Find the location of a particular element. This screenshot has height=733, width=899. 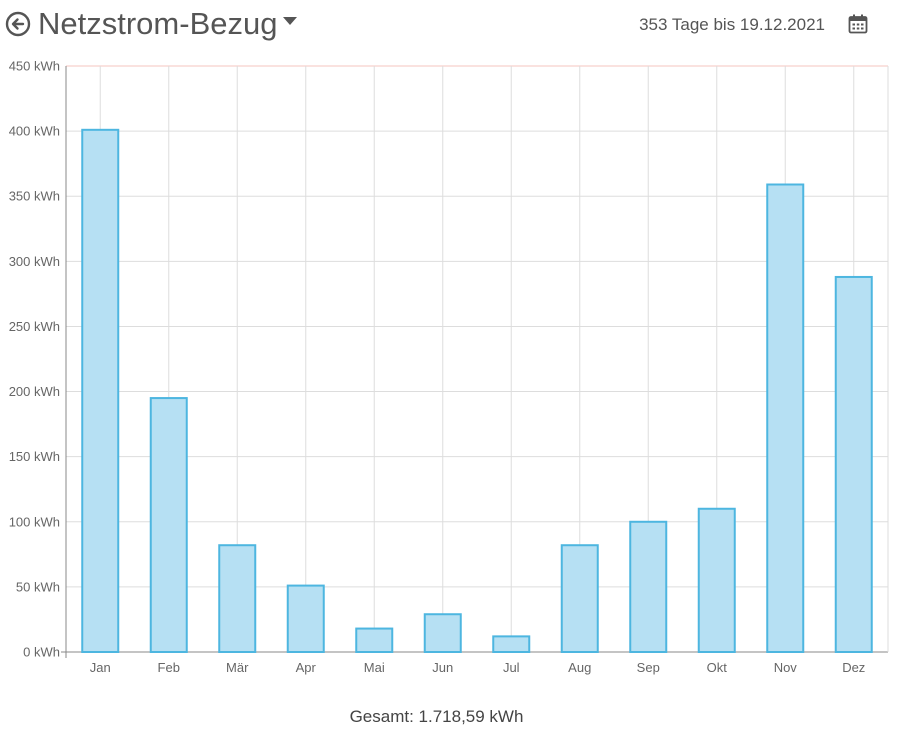

bar-jan is located at coordinates (100, 390).